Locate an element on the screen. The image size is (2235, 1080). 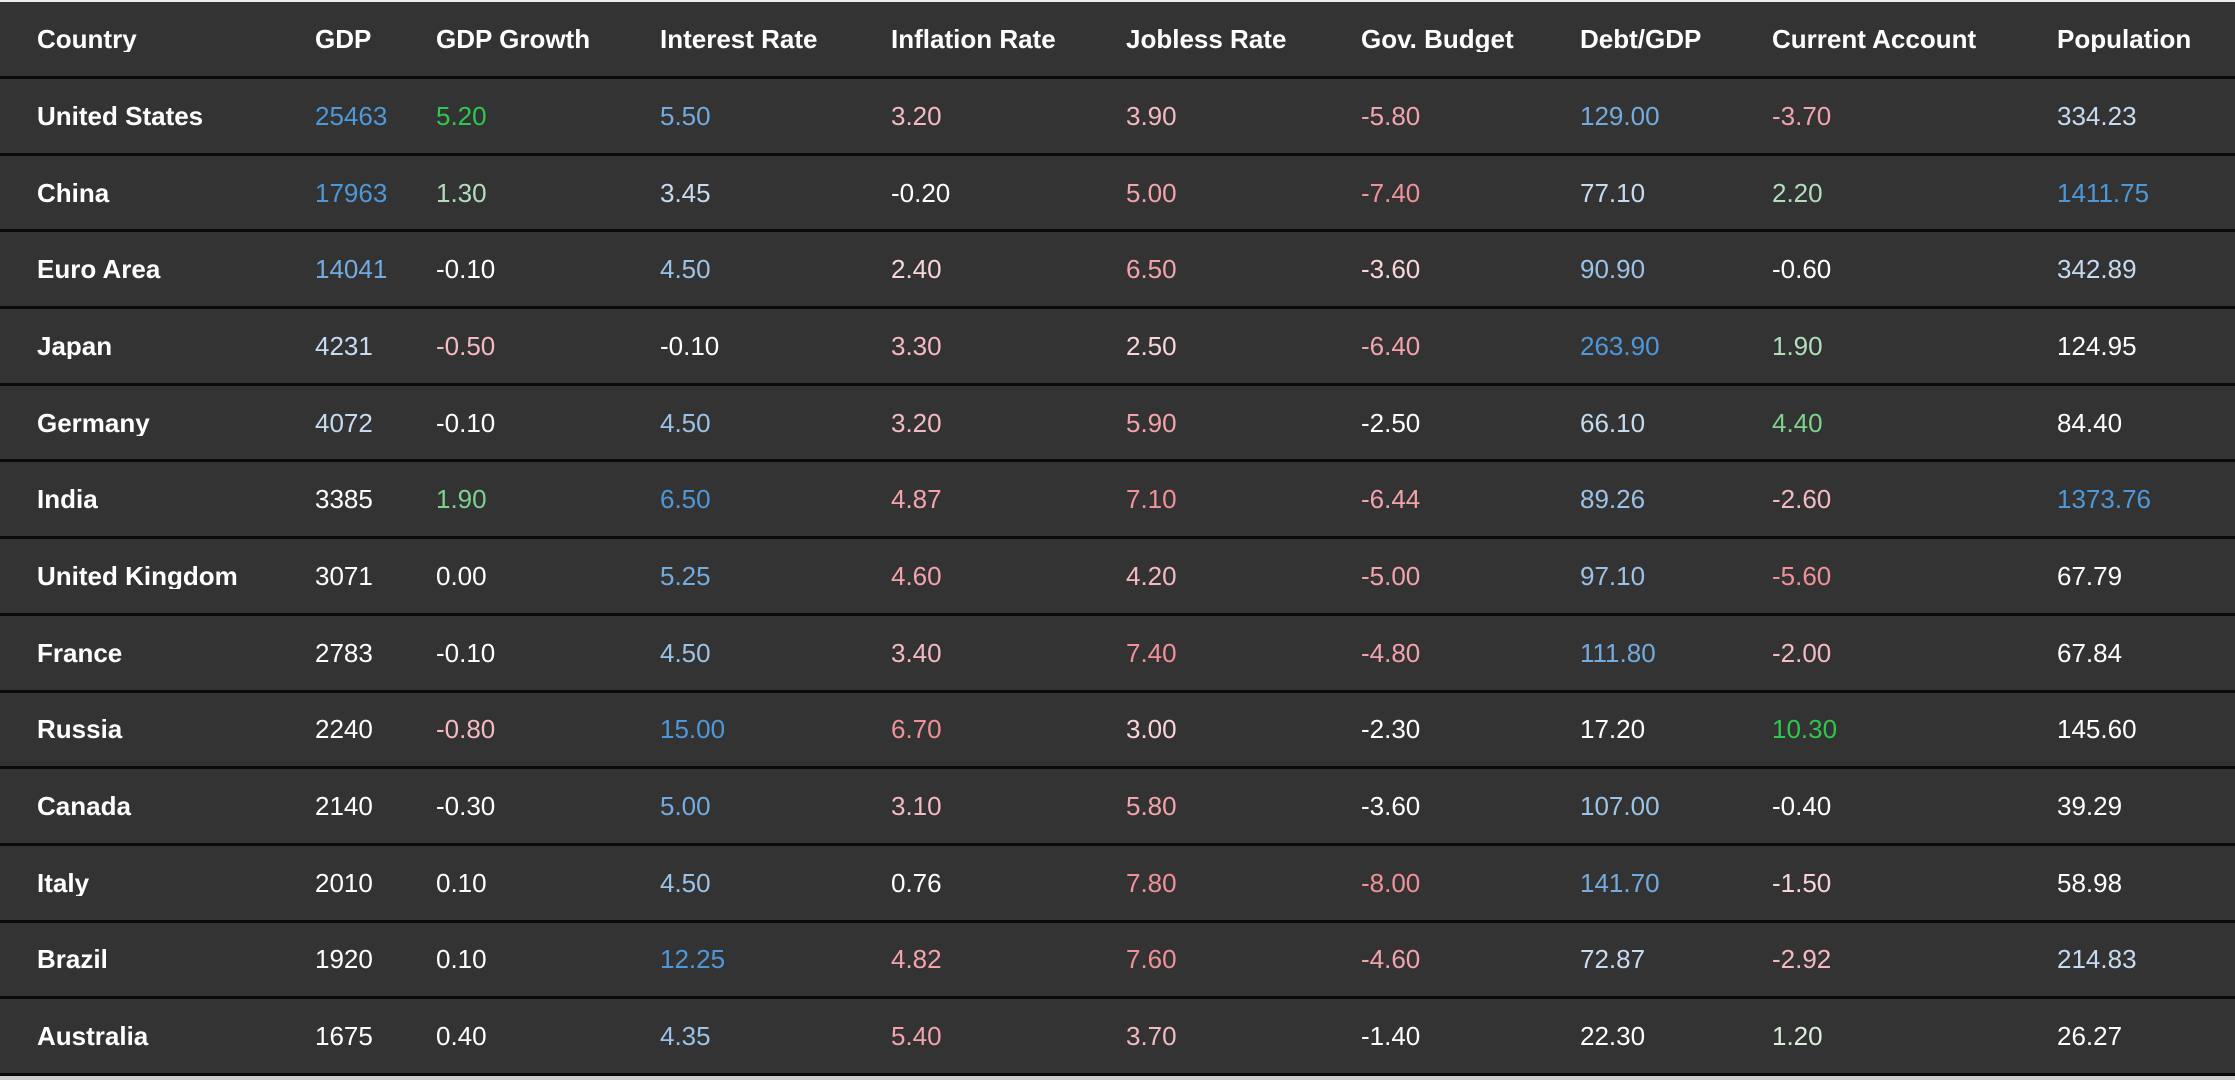
cell-current-account: -3.70 is located at coordinates (1802, 115).